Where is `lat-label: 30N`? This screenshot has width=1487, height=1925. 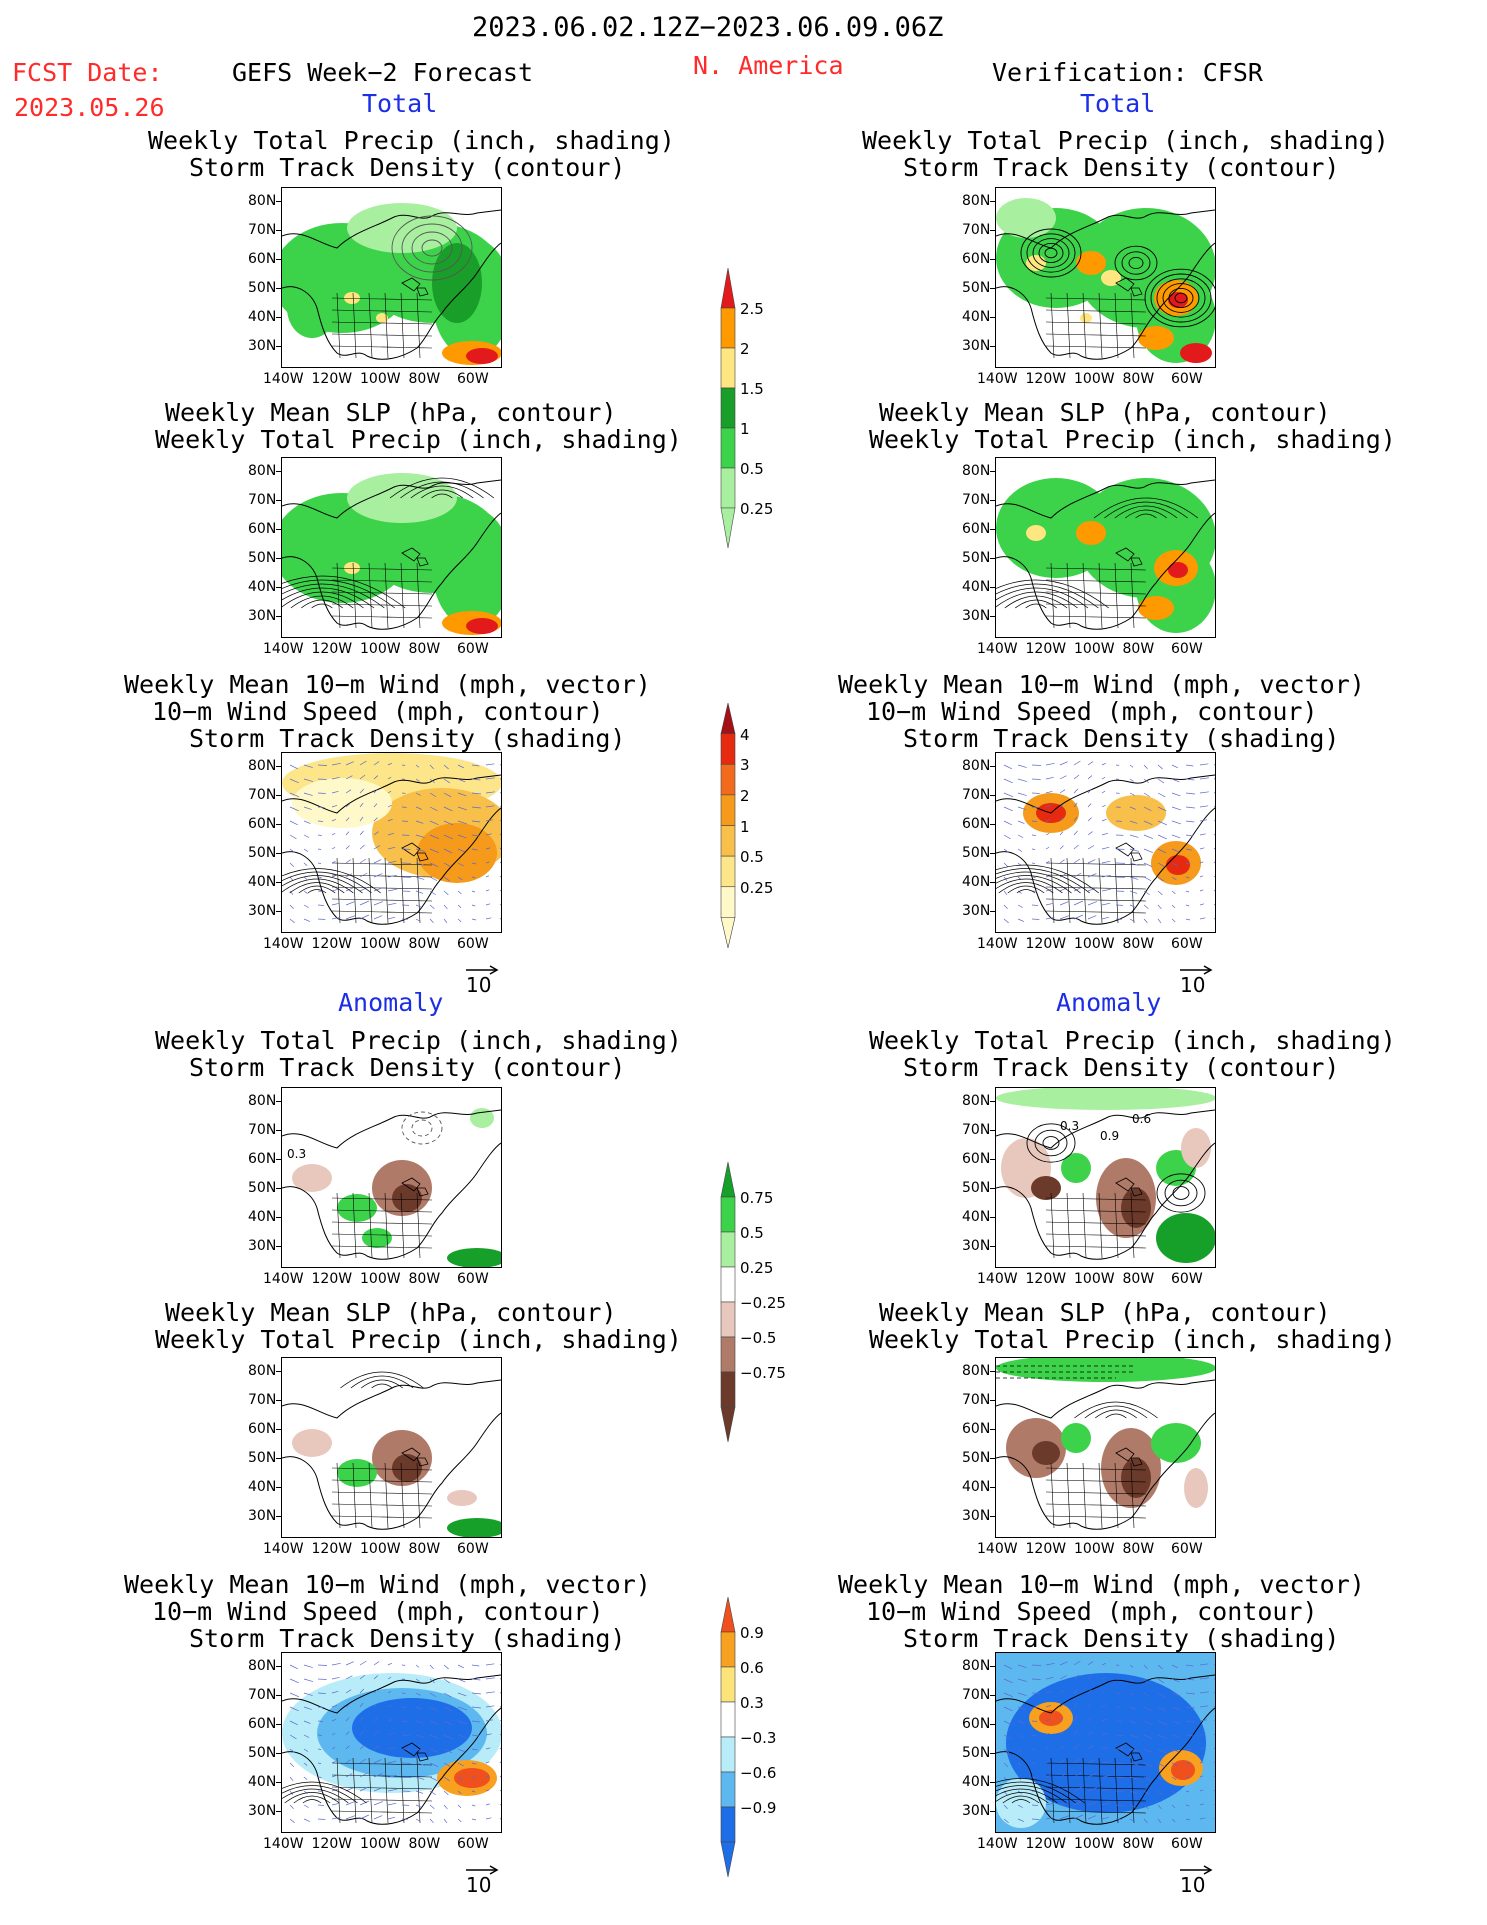 lat-label: 30N is located at coordinates (262, 616).